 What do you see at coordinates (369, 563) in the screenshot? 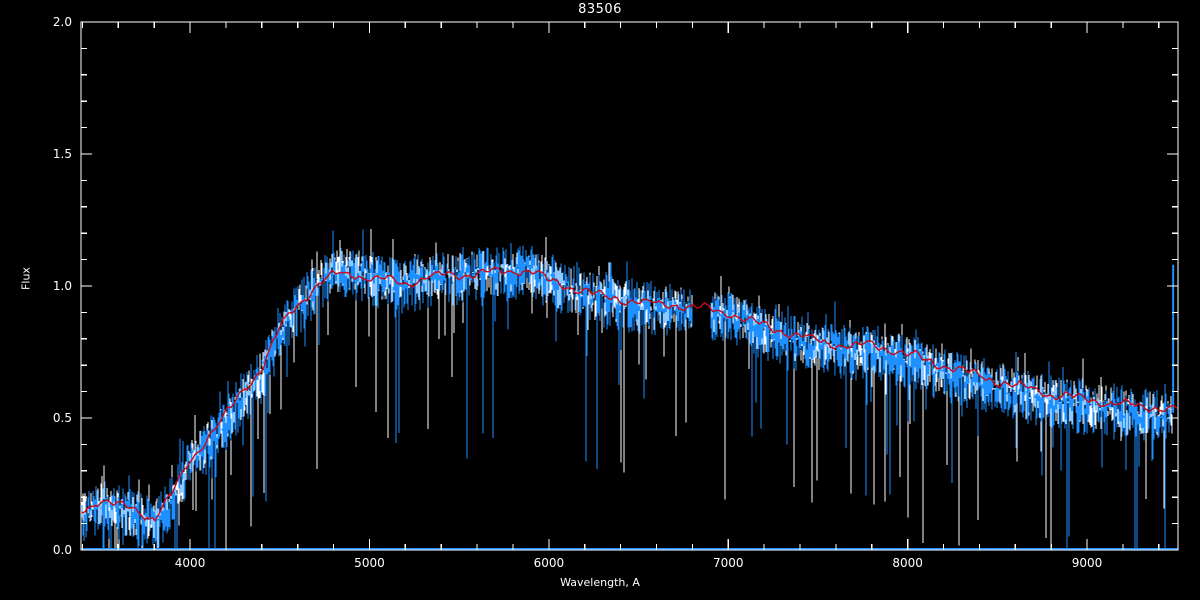
I see `x-tick-label: 5000` at bounding box center [369, 563].